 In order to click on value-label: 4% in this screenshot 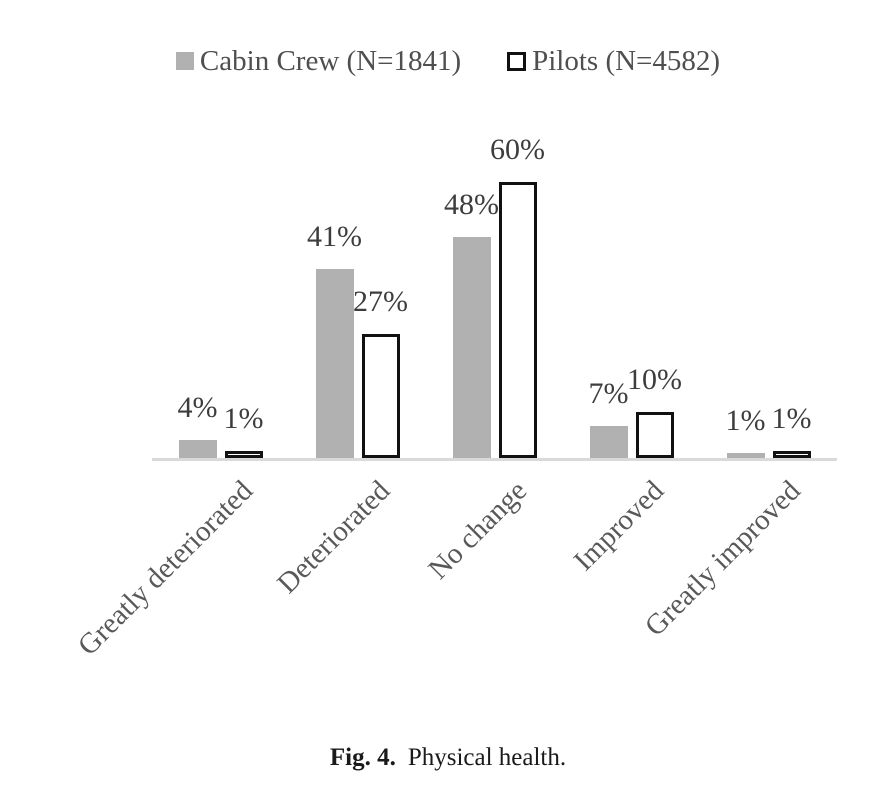, I will do `click(197, 407)`.